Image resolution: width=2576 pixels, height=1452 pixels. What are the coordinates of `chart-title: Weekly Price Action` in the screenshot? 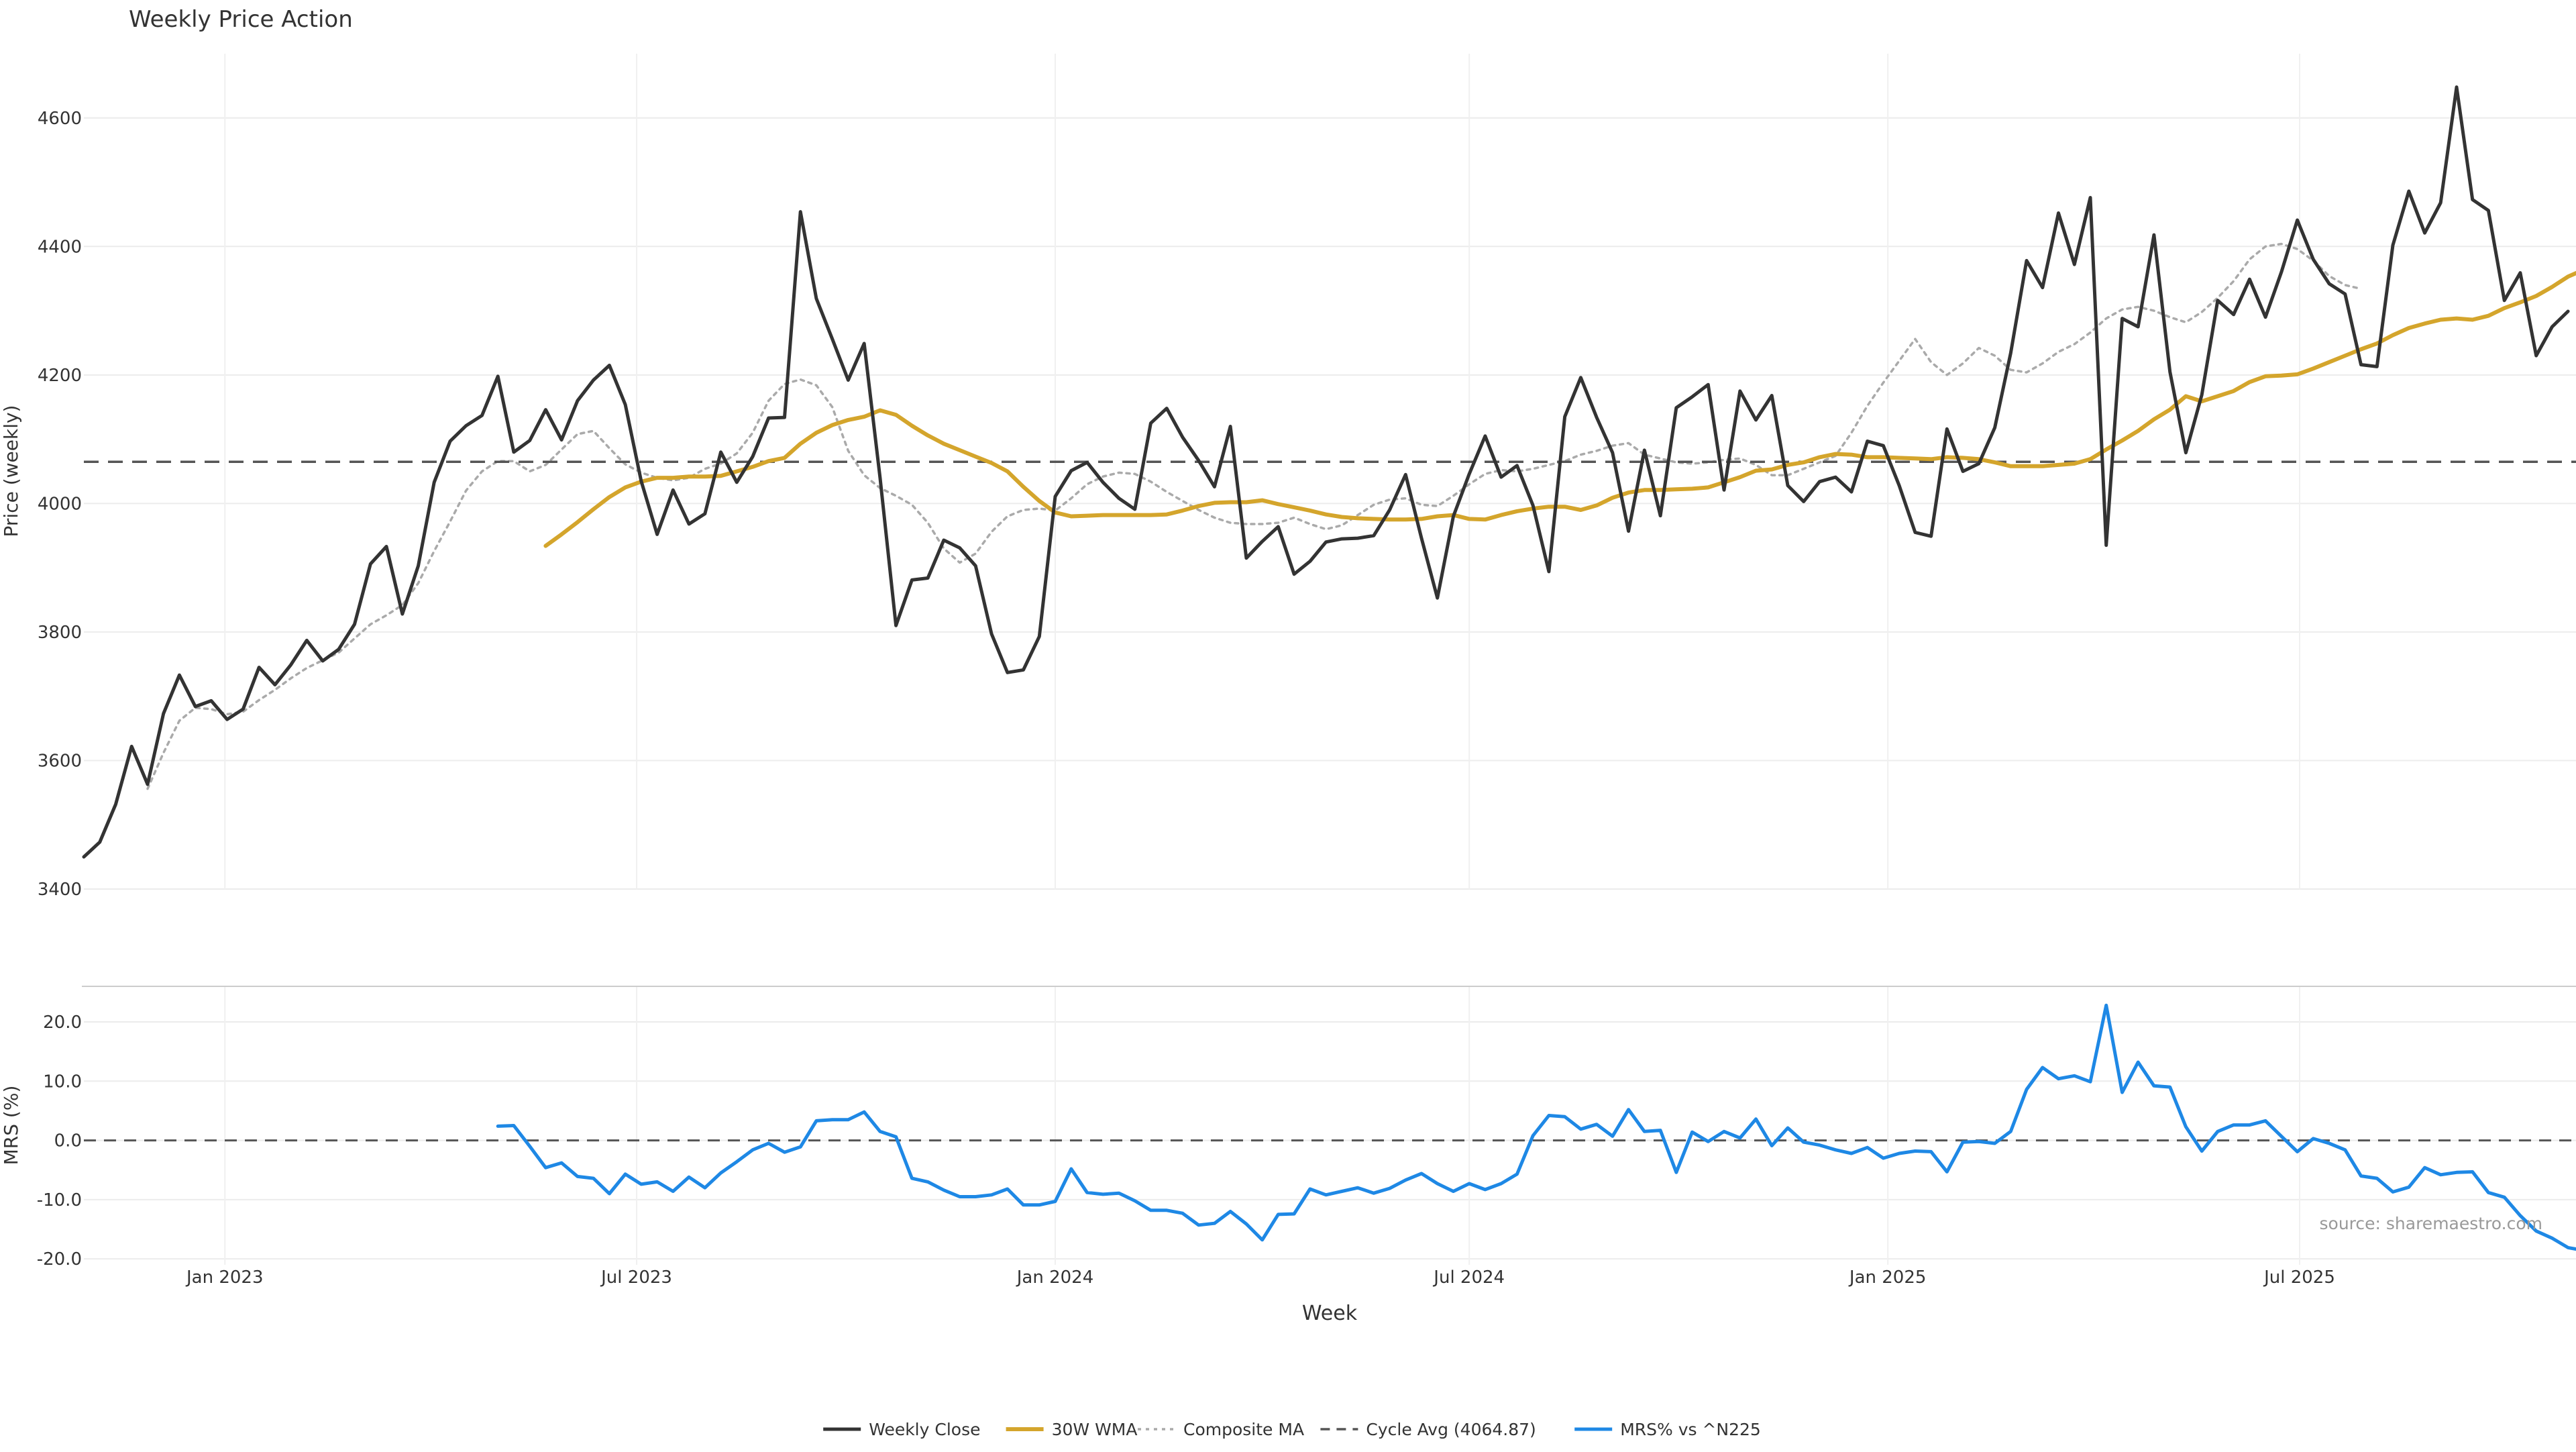 It's located at (241, 20).